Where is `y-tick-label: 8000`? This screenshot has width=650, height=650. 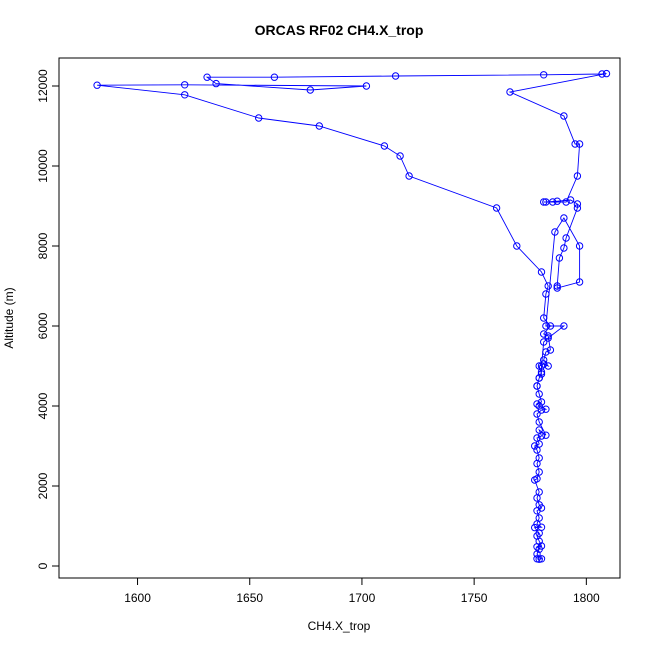
y-tick-label: 8000 is located at coordinates (43, 245).